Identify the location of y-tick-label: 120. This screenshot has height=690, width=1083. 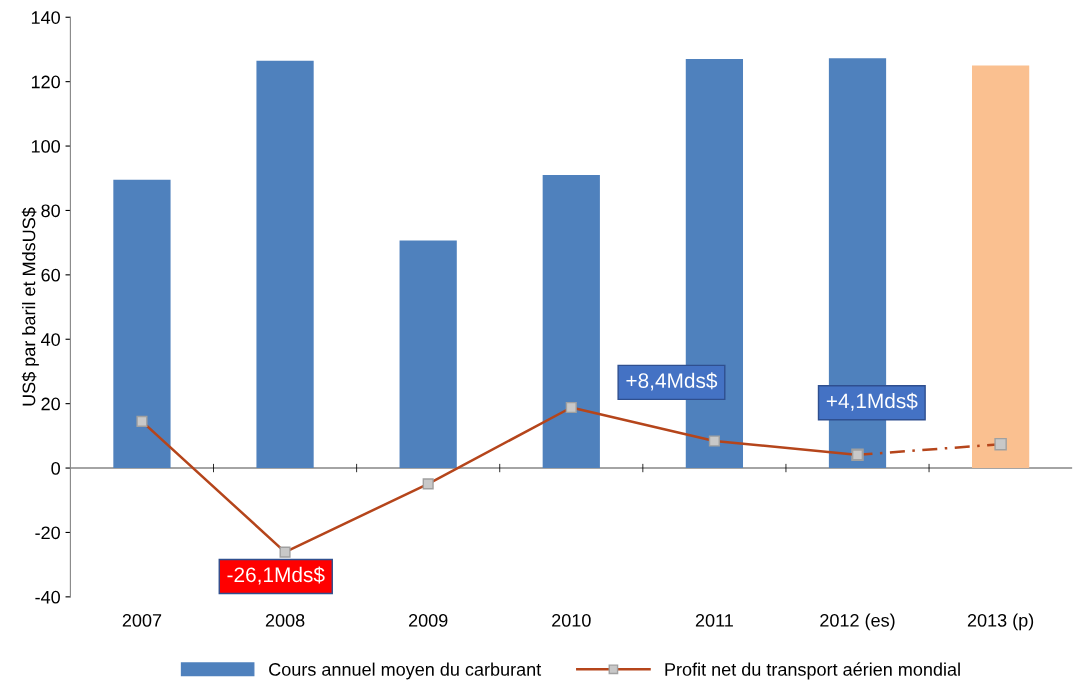
(45, 82).